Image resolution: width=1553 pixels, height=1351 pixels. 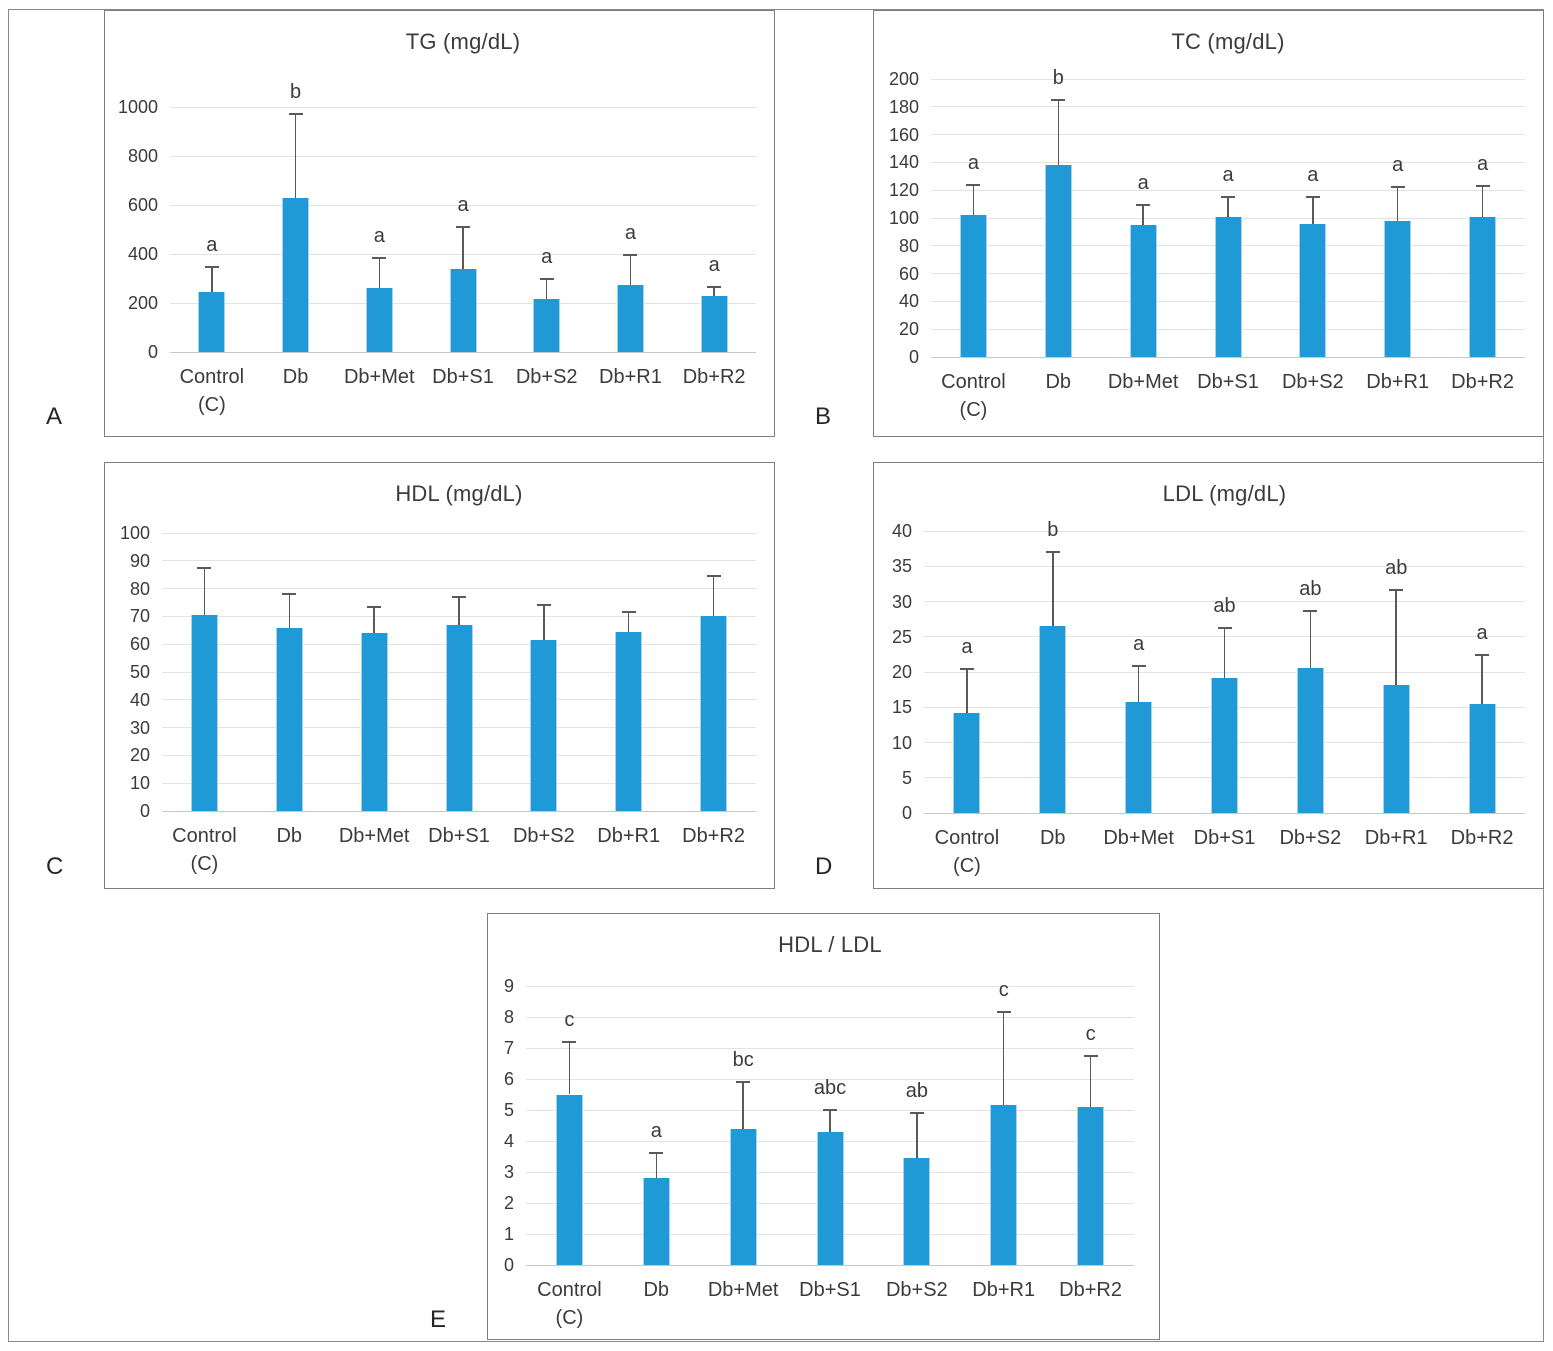 I want to click on chart-title-hdl: HDL (mg/dL), so click(x=459, y=493).